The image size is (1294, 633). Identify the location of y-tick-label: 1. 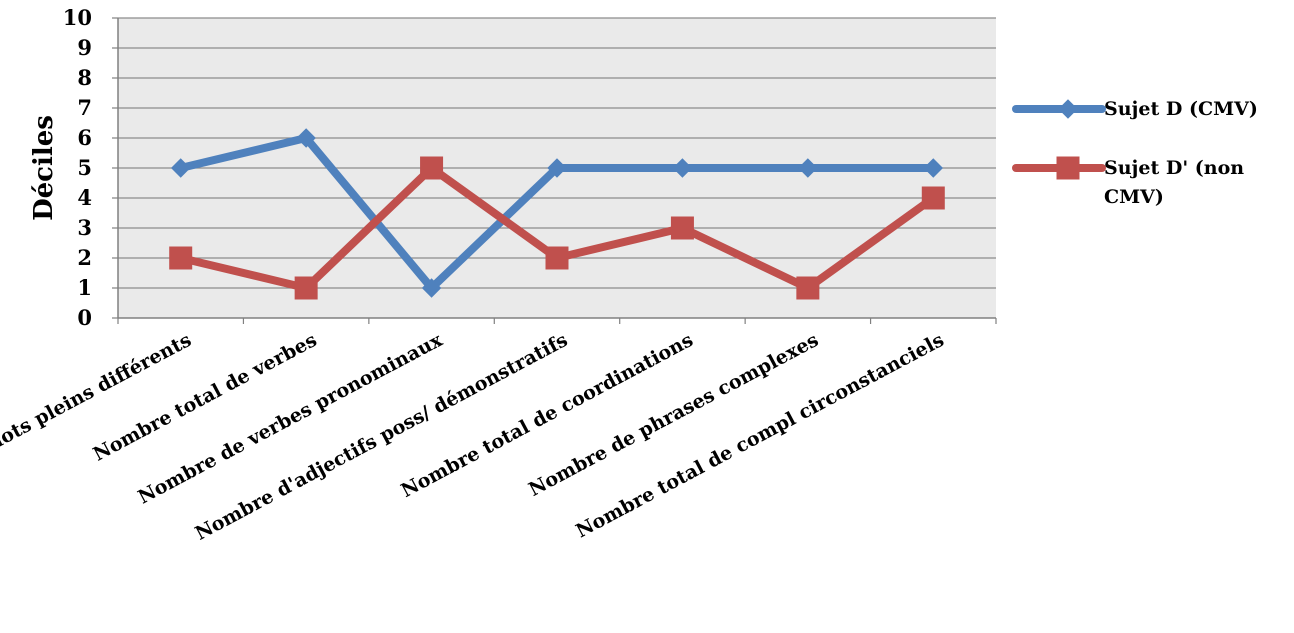
(84, 287).